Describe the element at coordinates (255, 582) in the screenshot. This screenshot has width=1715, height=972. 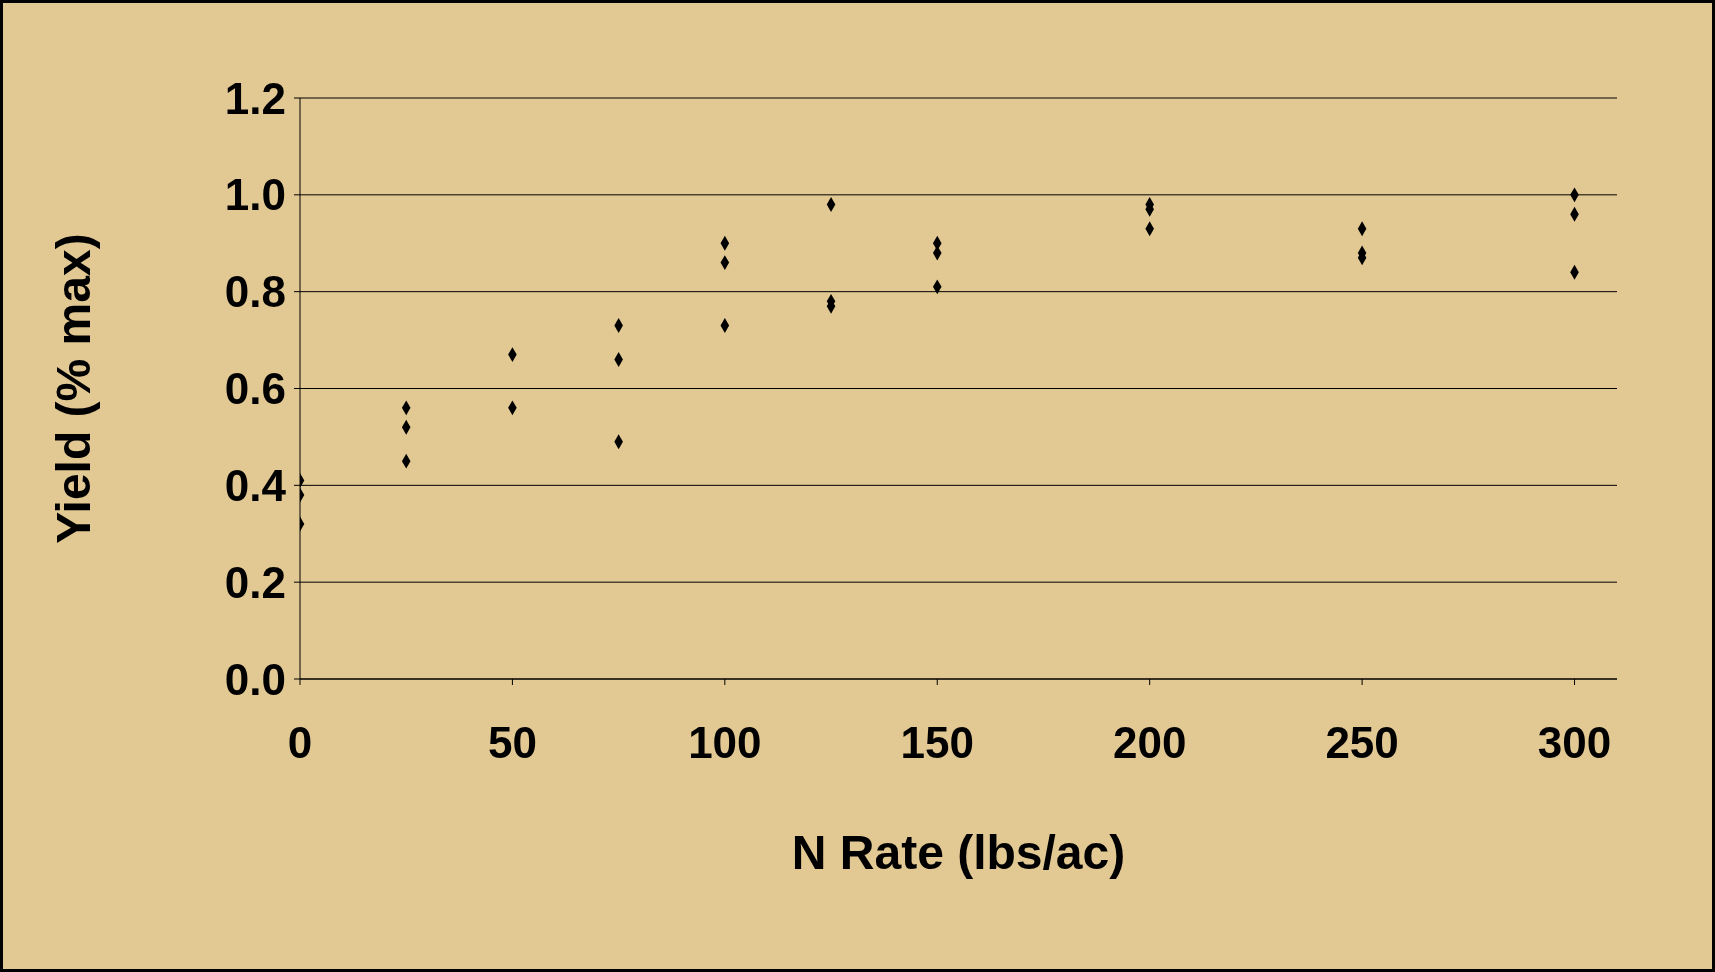
I see `y-tick-label: 0.2` at that location.